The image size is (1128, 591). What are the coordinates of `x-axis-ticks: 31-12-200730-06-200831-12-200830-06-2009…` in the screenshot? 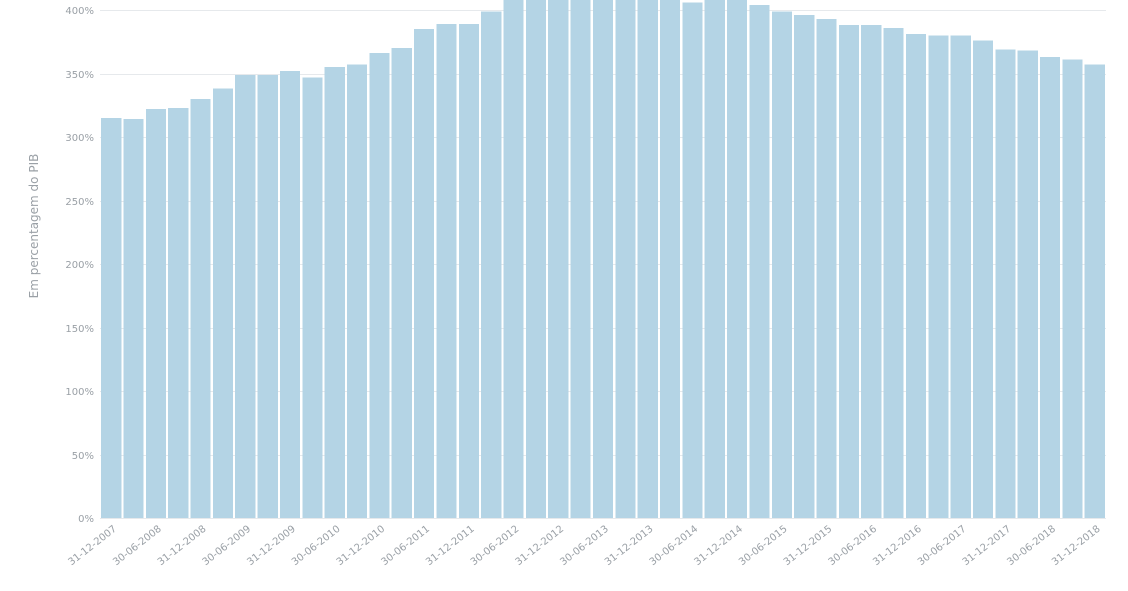 It's located at (584, 546).